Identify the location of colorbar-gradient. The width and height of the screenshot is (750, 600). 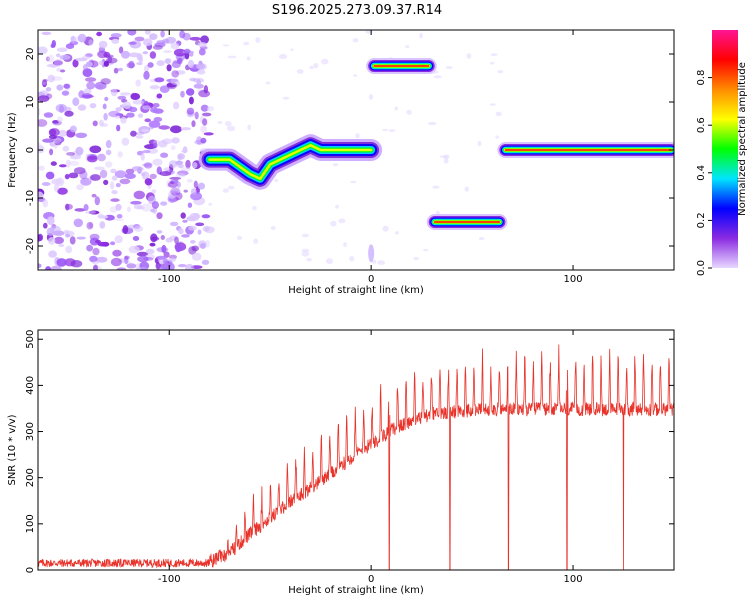
(725, 149).